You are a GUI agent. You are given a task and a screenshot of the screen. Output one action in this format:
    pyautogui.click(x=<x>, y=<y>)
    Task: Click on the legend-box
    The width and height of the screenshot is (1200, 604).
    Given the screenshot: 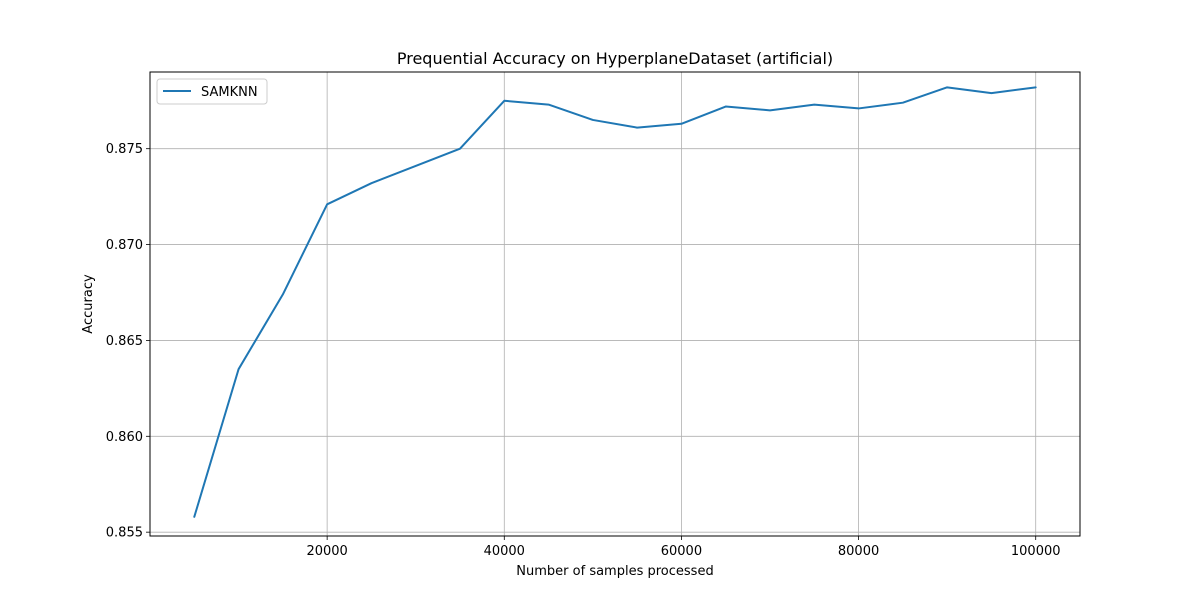 What is the action you would take?
    pyautogui.click(x=212, y=91)
    